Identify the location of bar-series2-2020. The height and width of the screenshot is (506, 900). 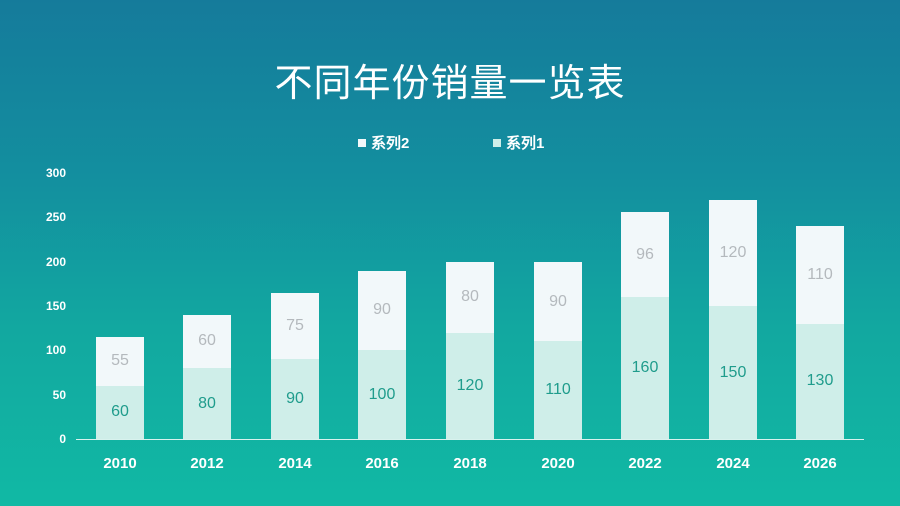
(558, 301).